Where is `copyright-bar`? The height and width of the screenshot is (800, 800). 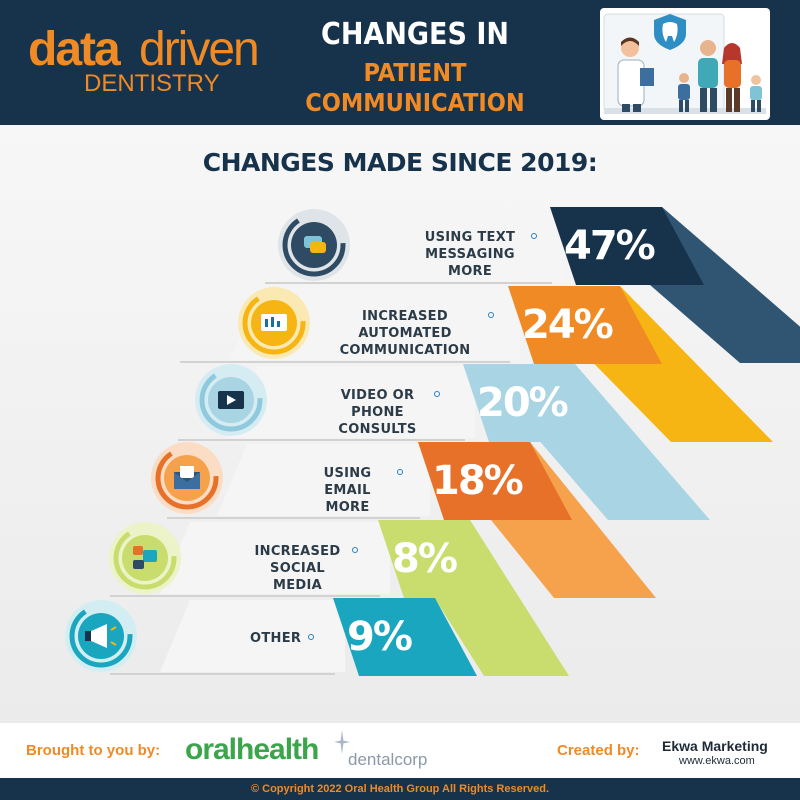
copyright-bar is located at coordinates (400, 789).